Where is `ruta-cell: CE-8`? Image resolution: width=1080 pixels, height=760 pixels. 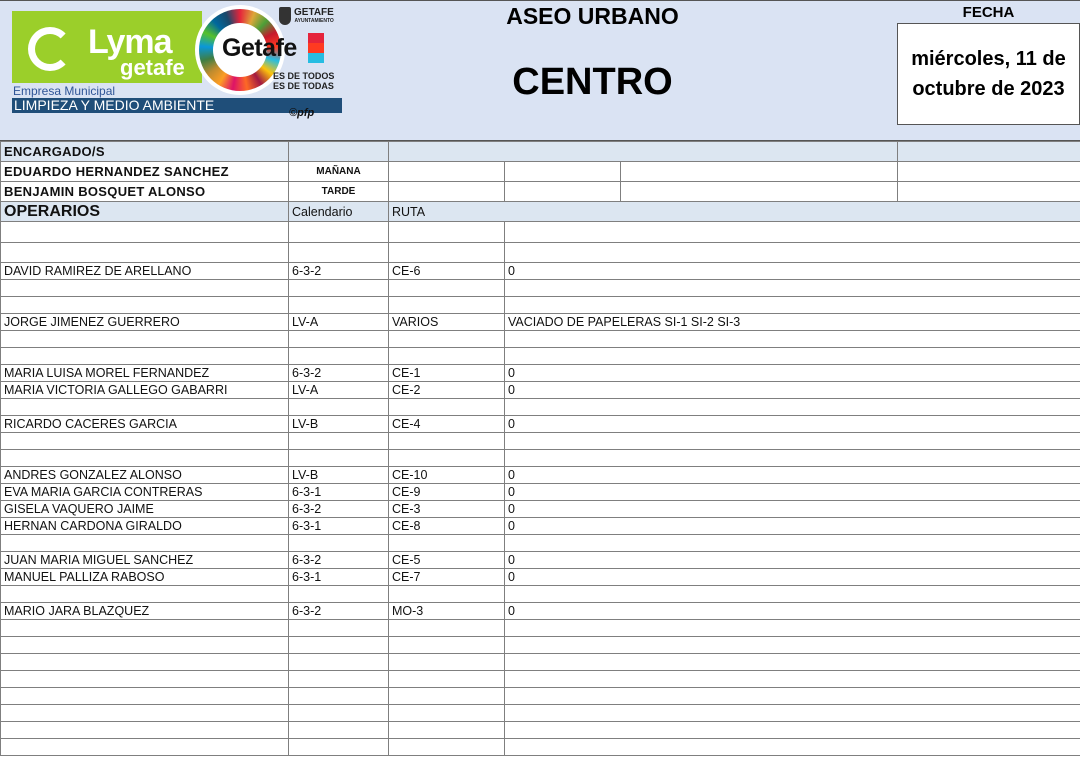
ruta-cell: CE-8 is located at coordinates (446, 526).